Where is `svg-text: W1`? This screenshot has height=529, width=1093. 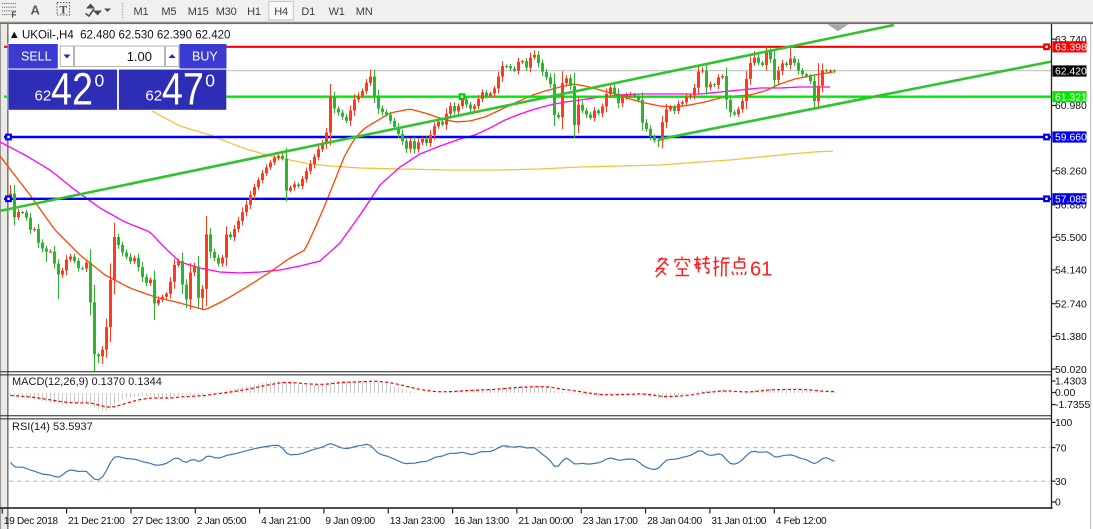
svg-text: W1 is located at coordinates (337, 12).